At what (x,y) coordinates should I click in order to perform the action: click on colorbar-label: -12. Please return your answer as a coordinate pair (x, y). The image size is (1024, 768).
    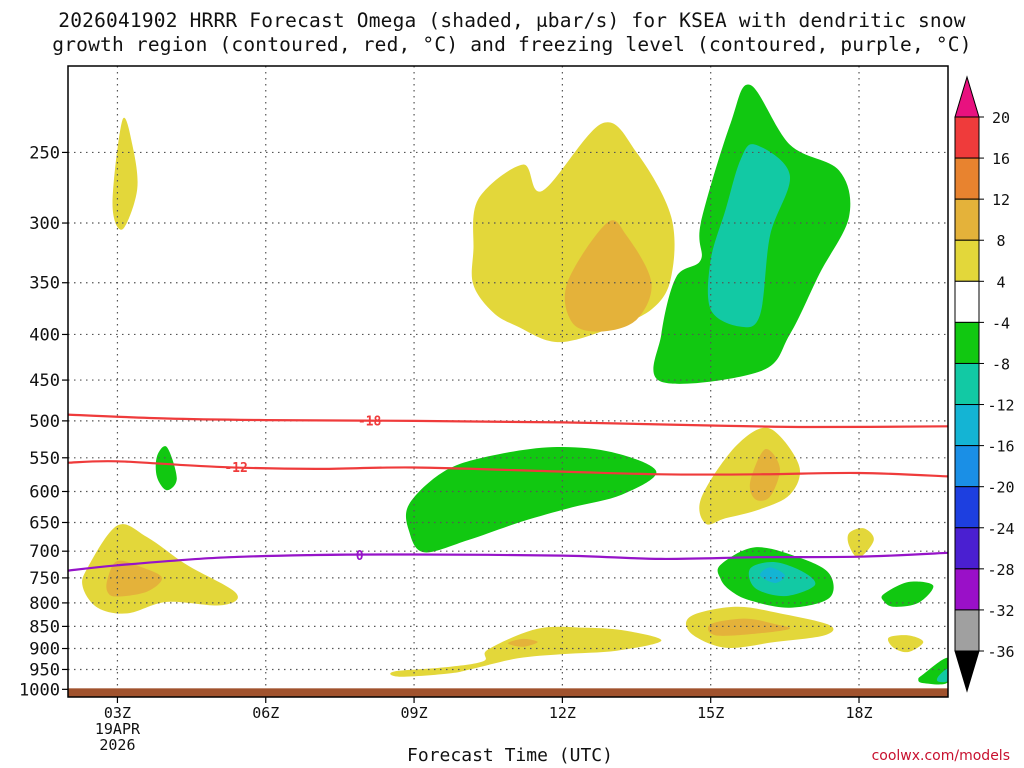
    Looking at the image, I should click on (1000, 406).